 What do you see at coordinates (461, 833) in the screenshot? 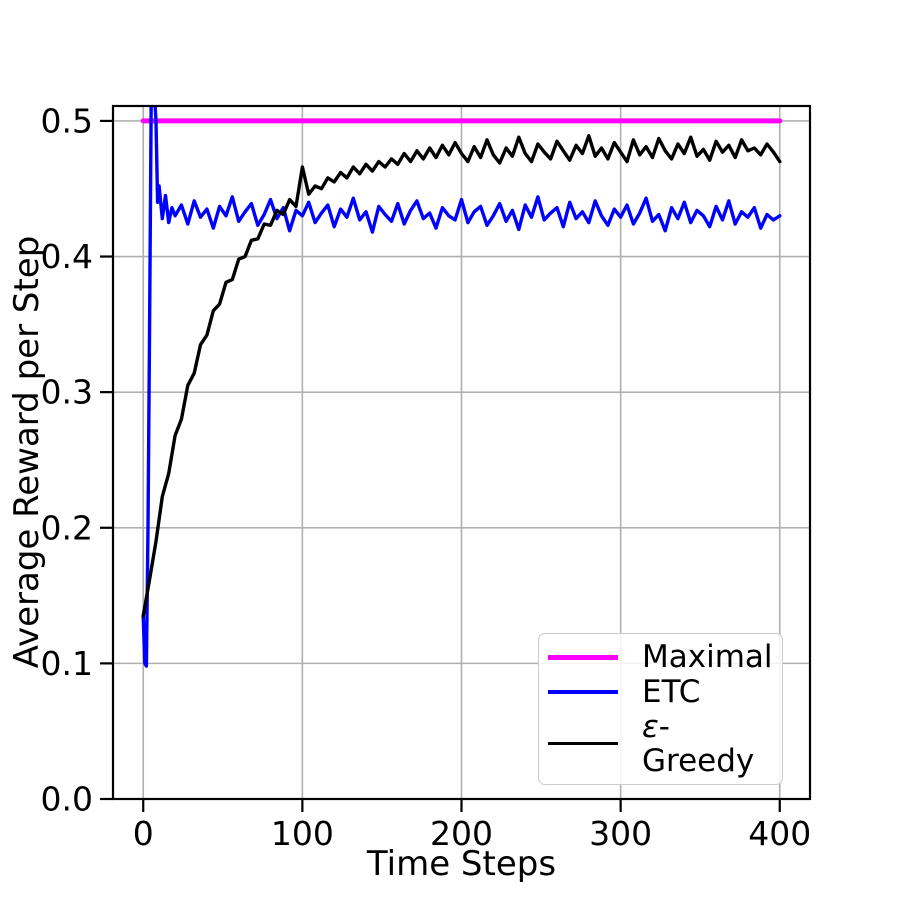
I see `x-tick-label-200: 200` at bounding box center [461, 833].